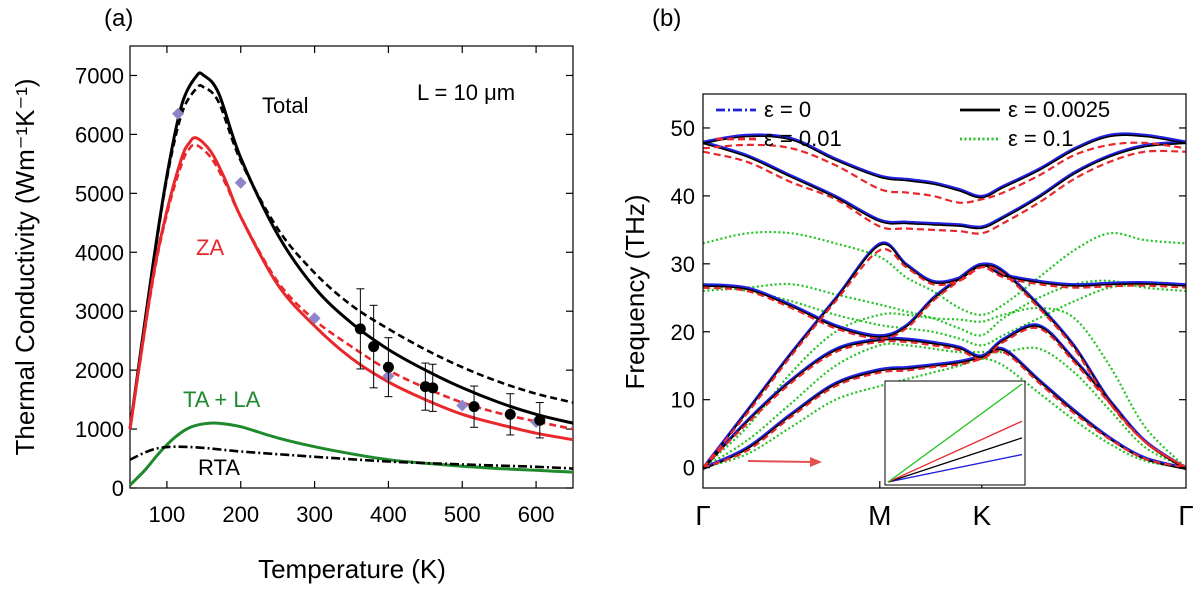  I want to click on inset-arrow, so click(784, 462).